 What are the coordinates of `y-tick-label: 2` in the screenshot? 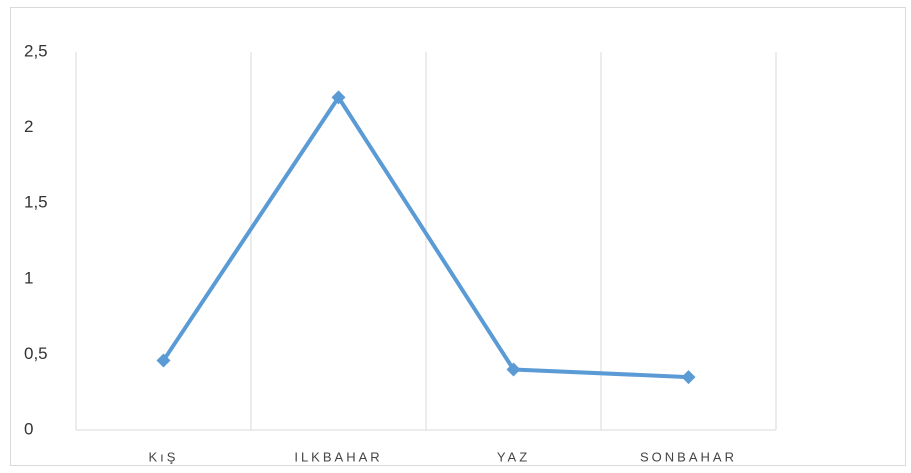 It's located at (28, 126).